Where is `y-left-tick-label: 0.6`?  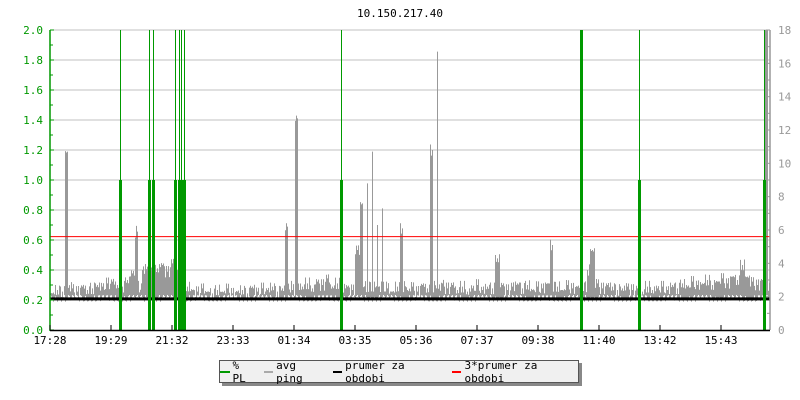 y-left-tick-label: 0.6 is located at coordinates (33, 240).